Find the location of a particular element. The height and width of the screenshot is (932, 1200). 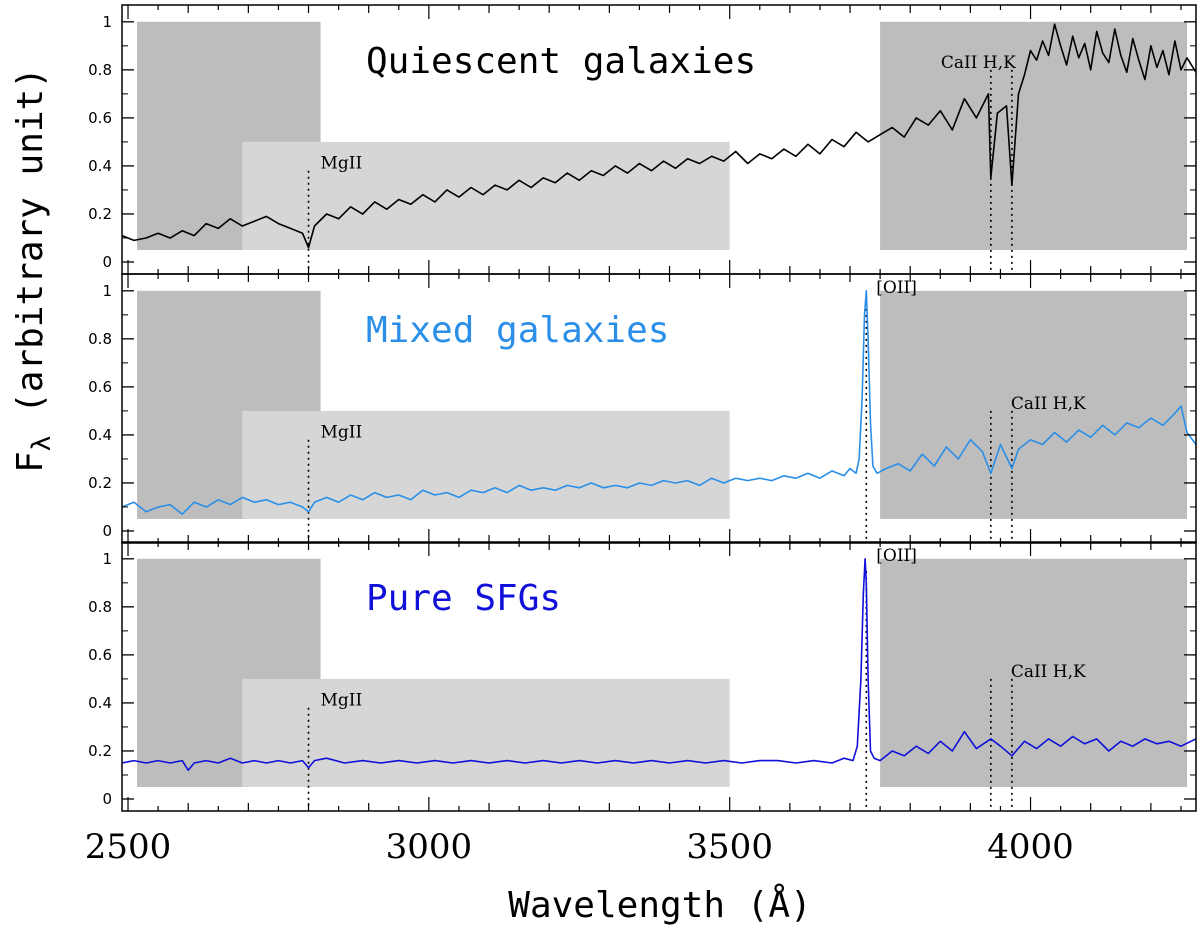

y-axis-title-main: F is located at coordinates (30, 462).